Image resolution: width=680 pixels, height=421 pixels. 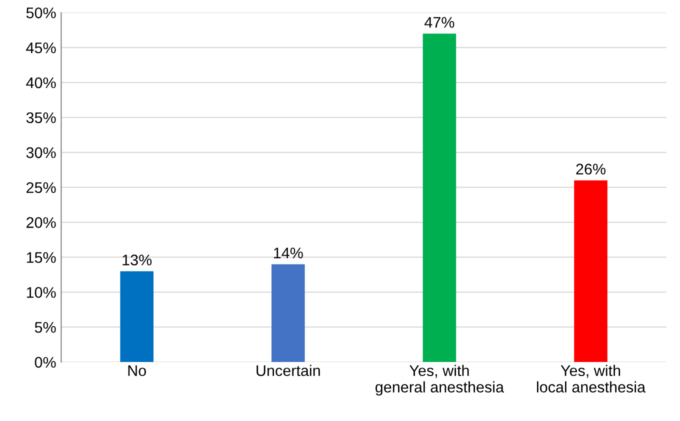 What do you see at coordinates (41, 118) in the screenshot?
I see `y-tick-label: 35%` at bounding box center [41, 118].